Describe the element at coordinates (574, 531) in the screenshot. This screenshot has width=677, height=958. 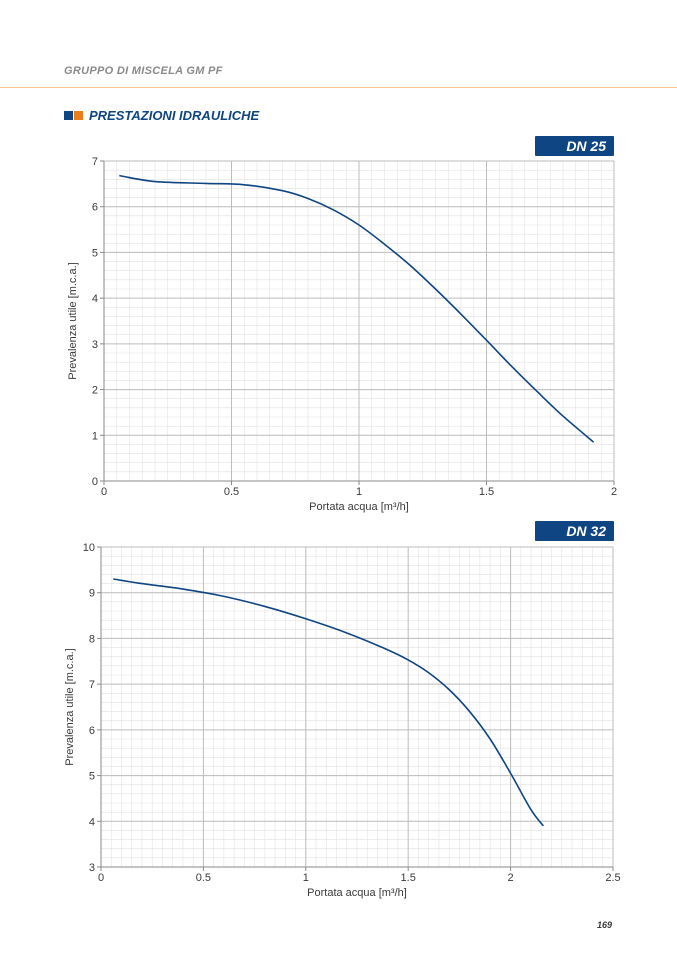
I see `chart-badge-dn32: DN 32` at that location.